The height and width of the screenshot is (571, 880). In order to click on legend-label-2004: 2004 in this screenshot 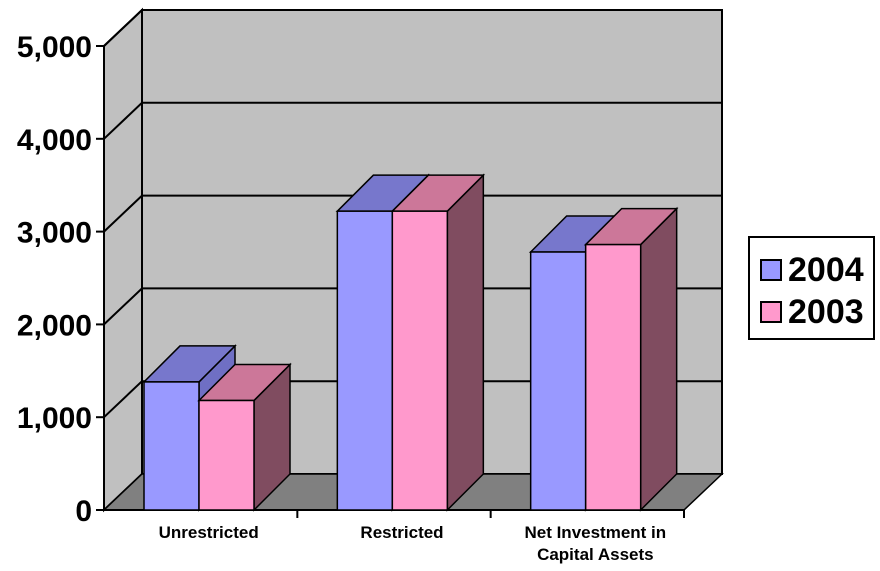, I will do `click(826, 270)`.